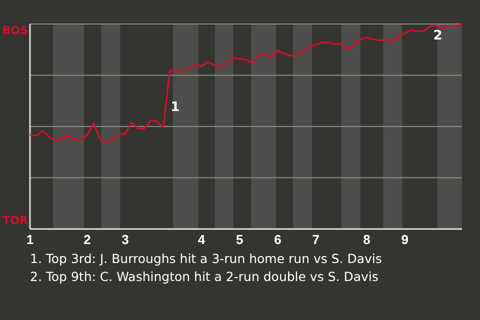 This screenshot has width=480, height=320. What do you see at coordinates (125, 240) in the screenshot?
I see `x-tick-label: 3` at bounding box center [125, 240].